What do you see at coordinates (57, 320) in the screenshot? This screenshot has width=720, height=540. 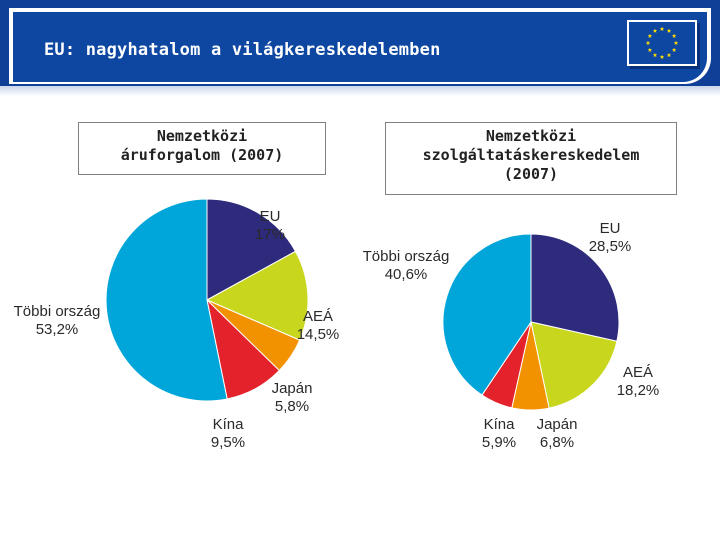 I see `goods-label-other: Többi ország 53,2%` at bounding box center [57, 320].